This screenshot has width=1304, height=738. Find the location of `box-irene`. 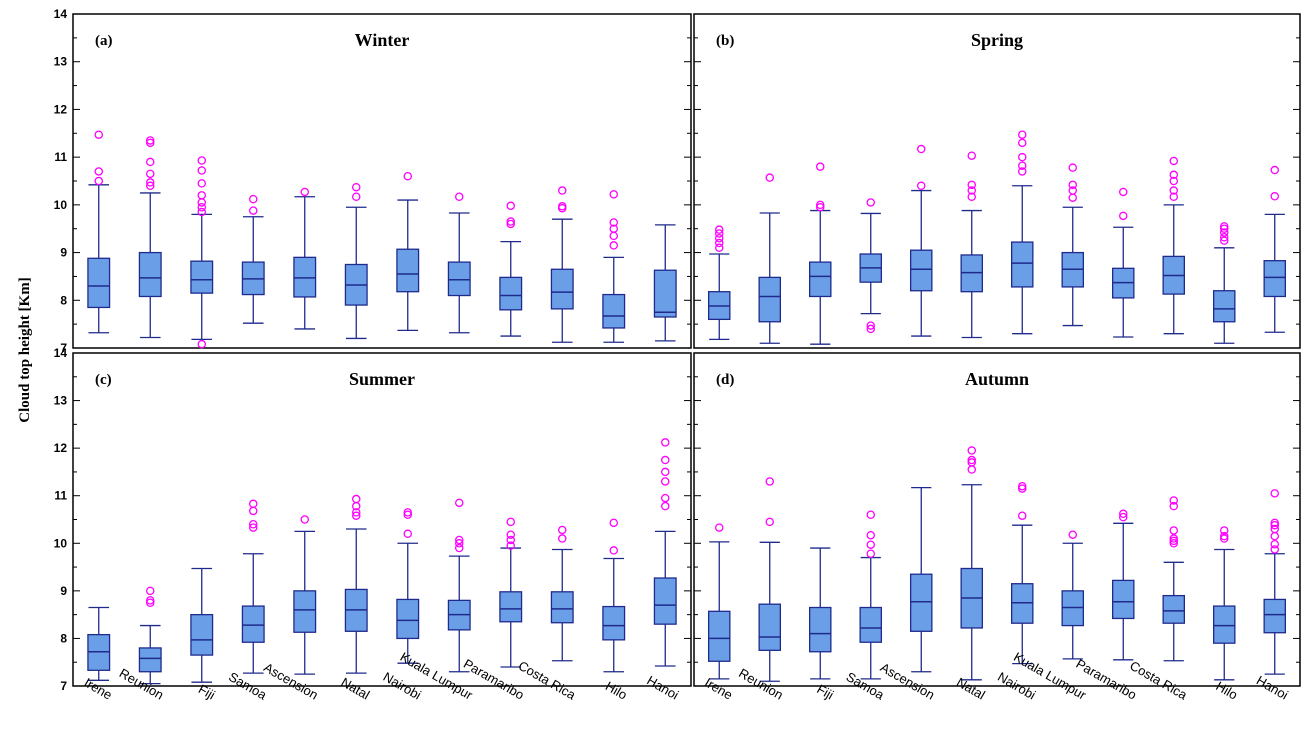

box-irene is located at coordinates (719, 601).